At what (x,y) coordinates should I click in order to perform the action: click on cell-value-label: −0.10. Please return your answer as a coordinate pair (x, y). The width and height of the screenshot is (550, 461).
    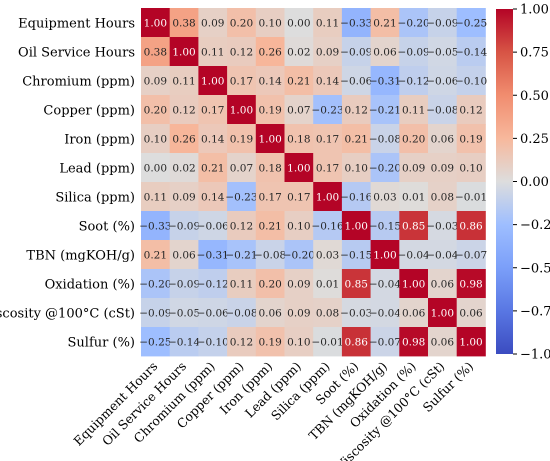
    Looking at the image, I should click on (471, 82).